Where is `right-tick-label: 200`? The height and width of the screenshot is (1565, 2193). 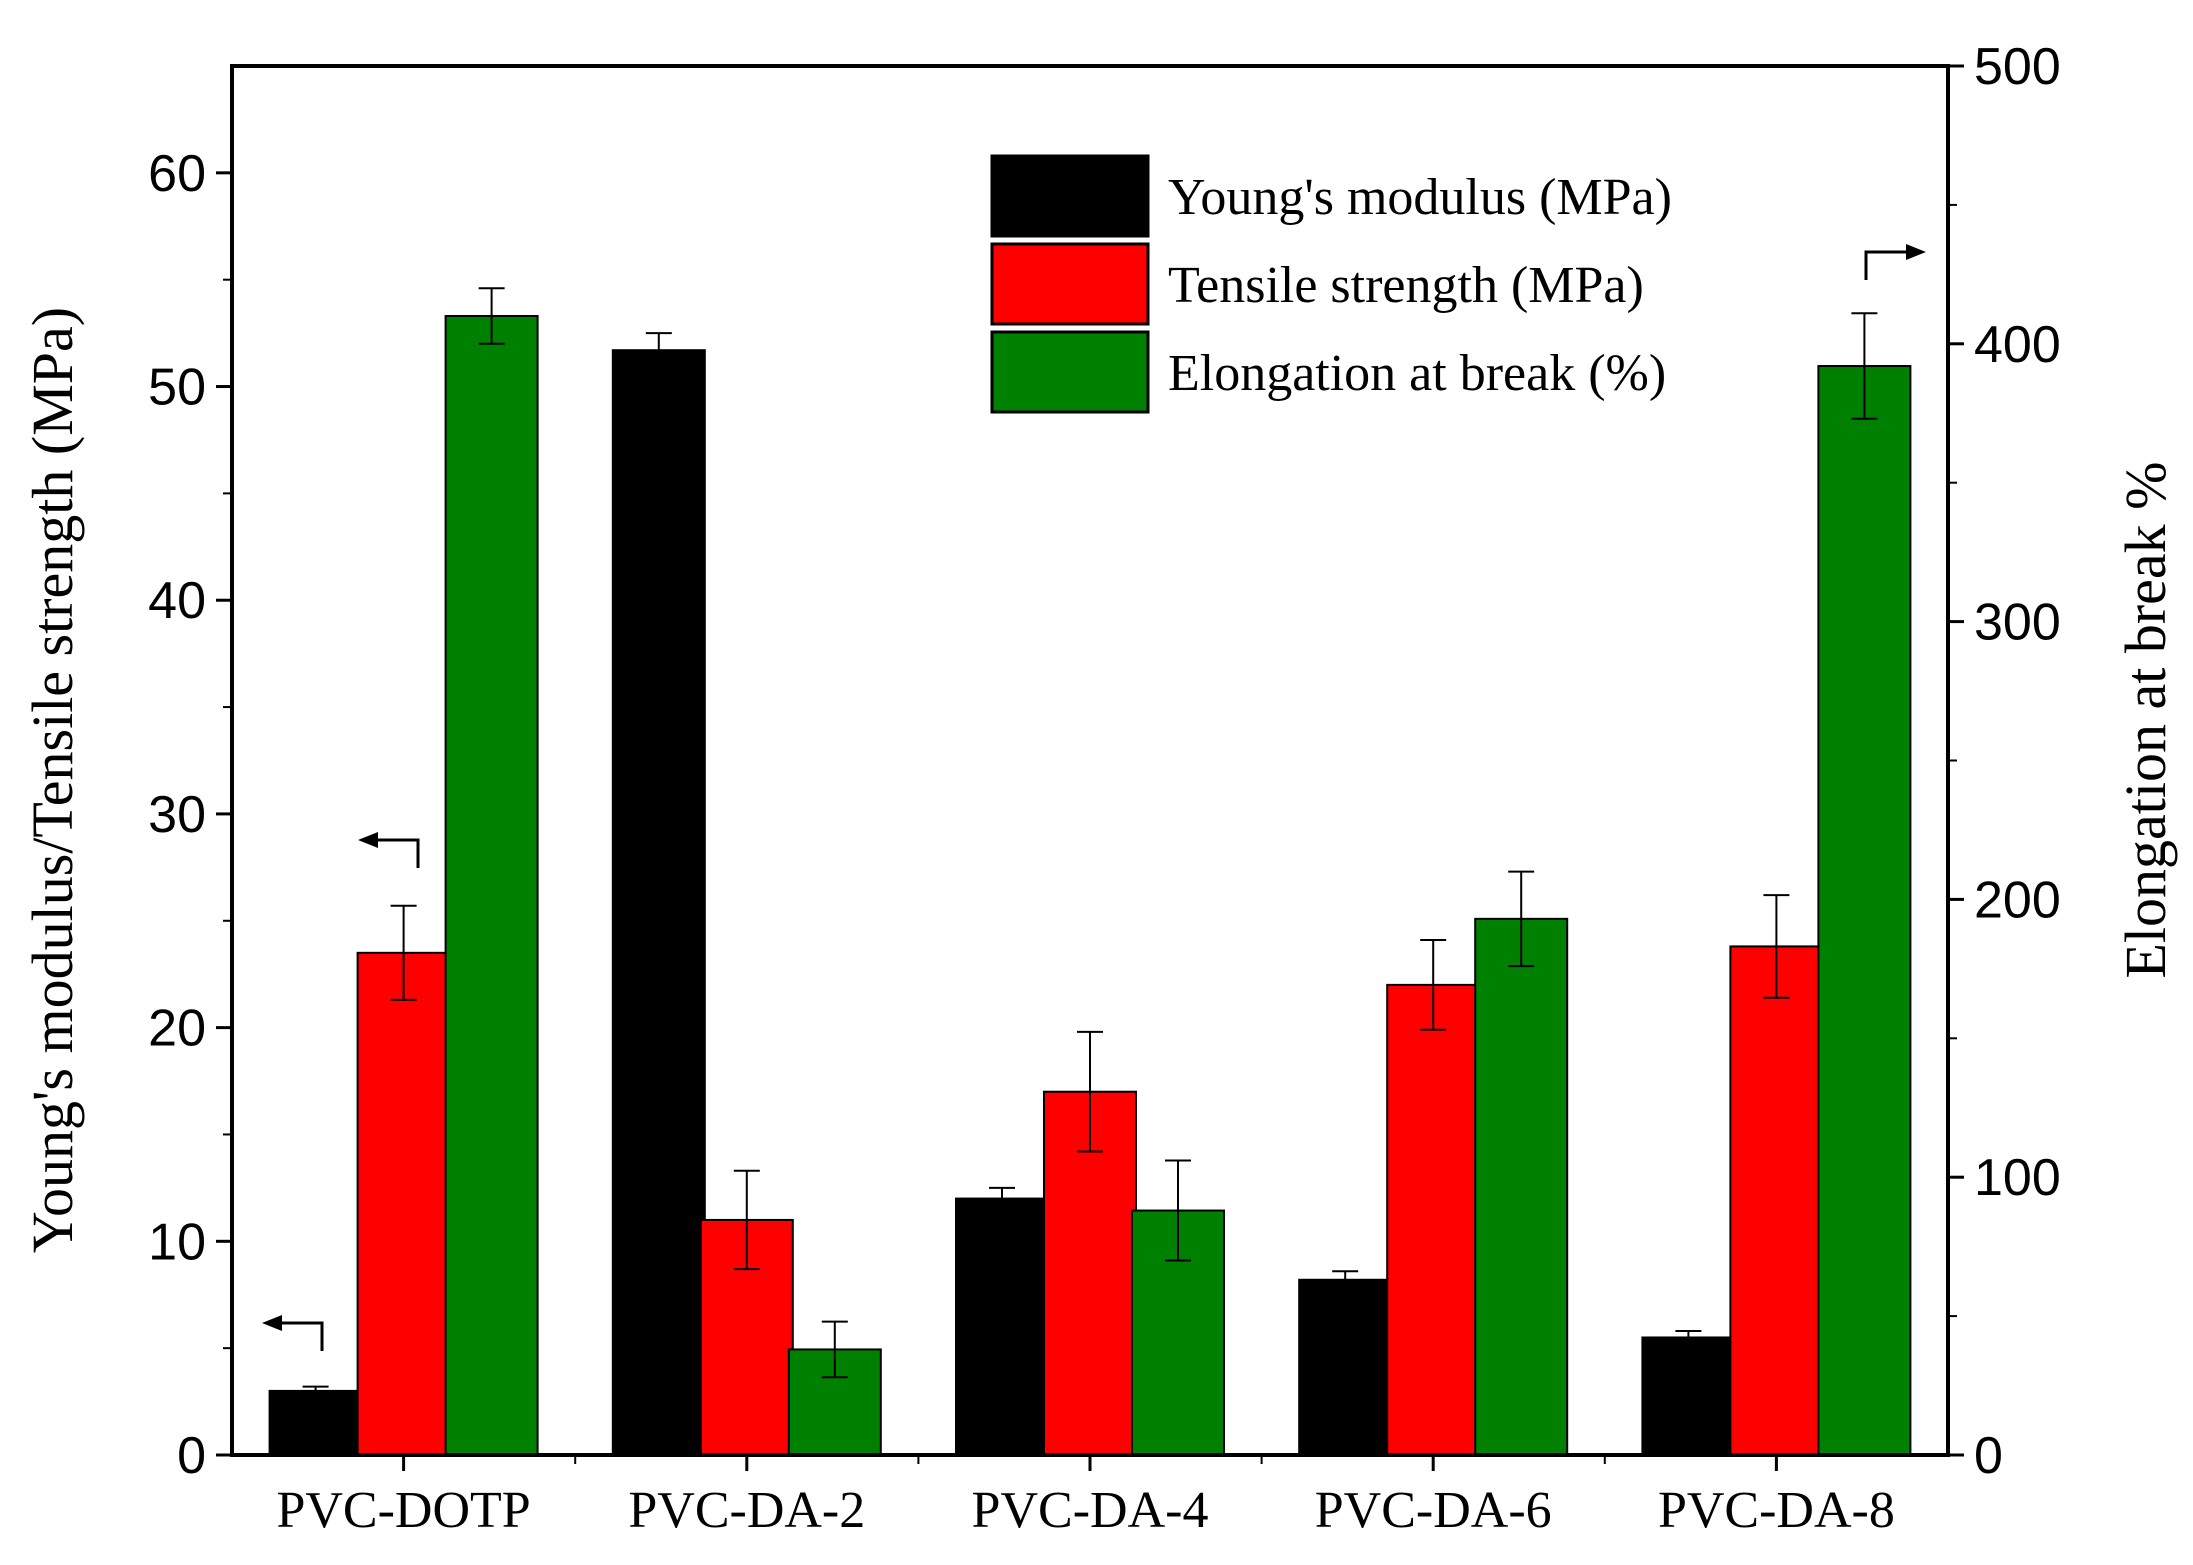 right-tick-label: 200 is located at coordinates (2017, 900).